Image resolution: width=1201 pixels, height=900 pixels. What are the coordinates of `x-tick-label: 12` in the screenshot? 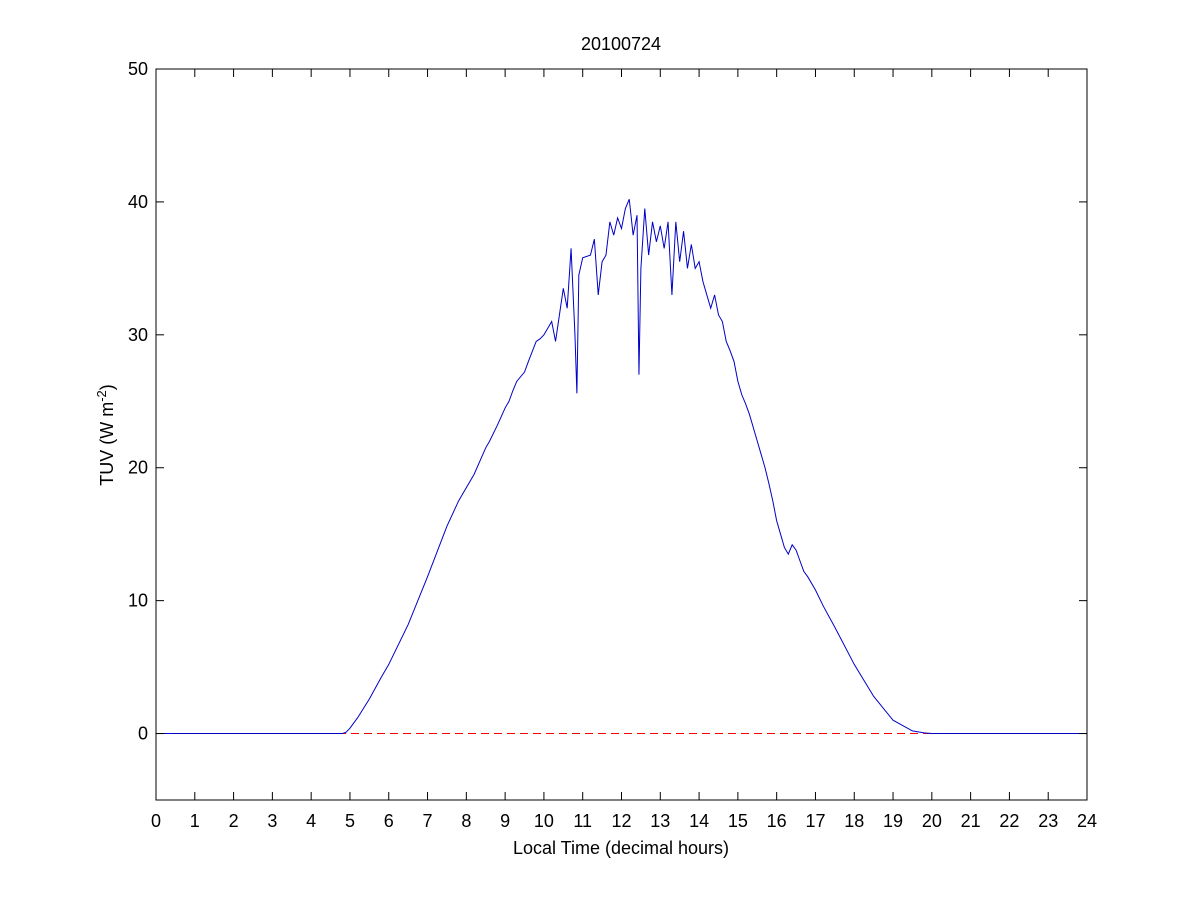 It's located at (621, 821).